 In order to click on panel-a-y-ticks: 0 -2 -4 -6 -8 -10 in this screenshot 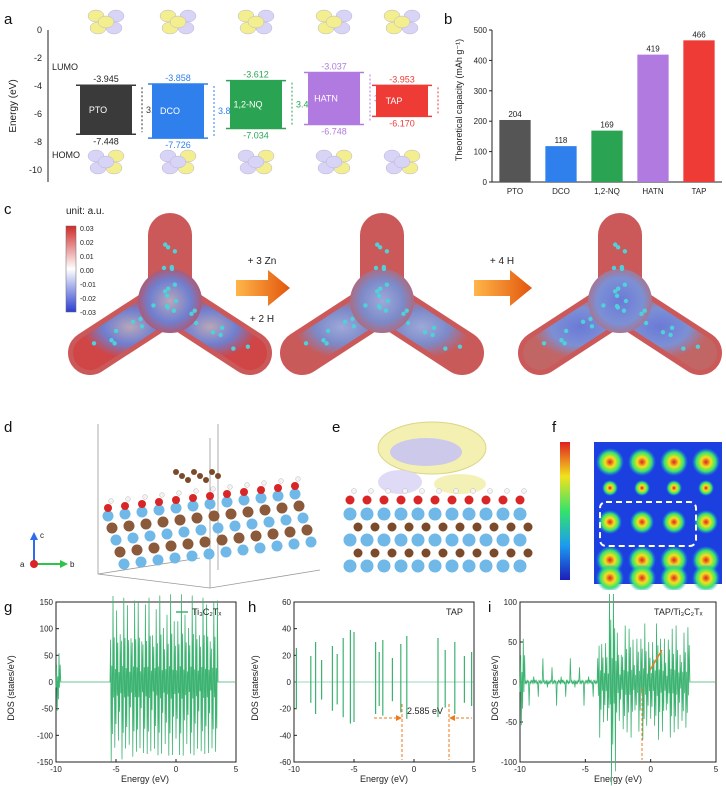, I will do `click(35, 100)`.